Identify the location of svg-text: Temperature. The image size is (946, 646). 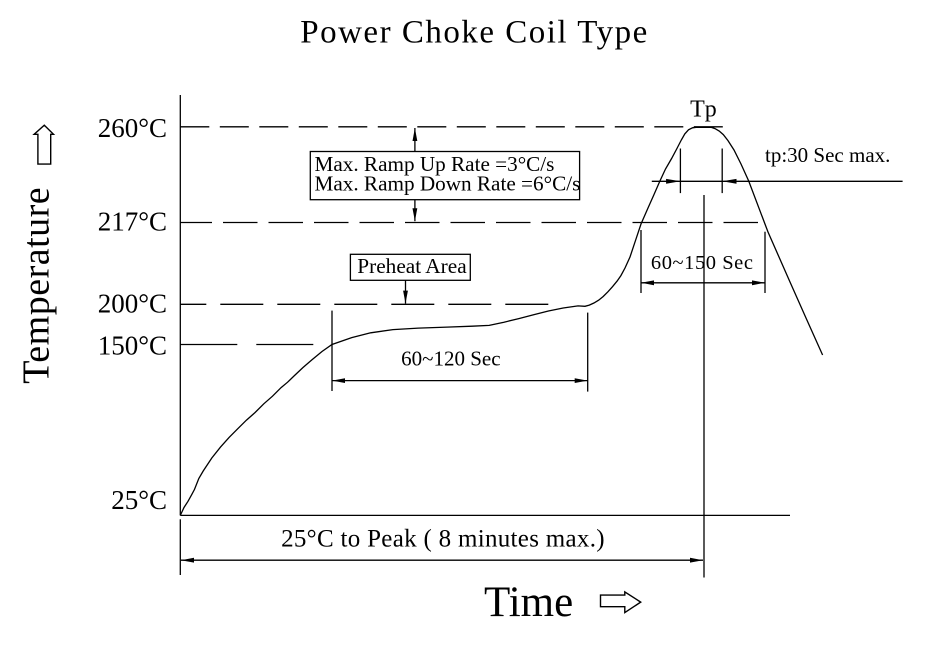
(37, 285).